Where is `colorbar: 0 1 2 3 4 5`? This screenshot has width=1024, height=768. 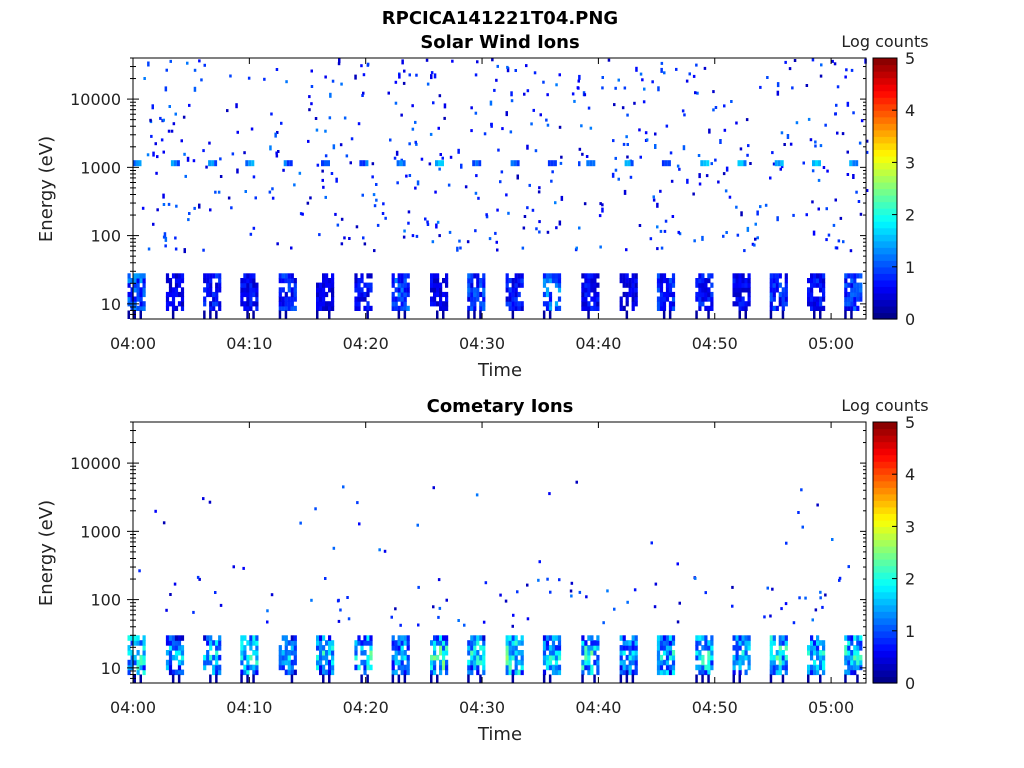 colorbar: 0 1 2 3 4 5 is located at coordinates (893, 189).